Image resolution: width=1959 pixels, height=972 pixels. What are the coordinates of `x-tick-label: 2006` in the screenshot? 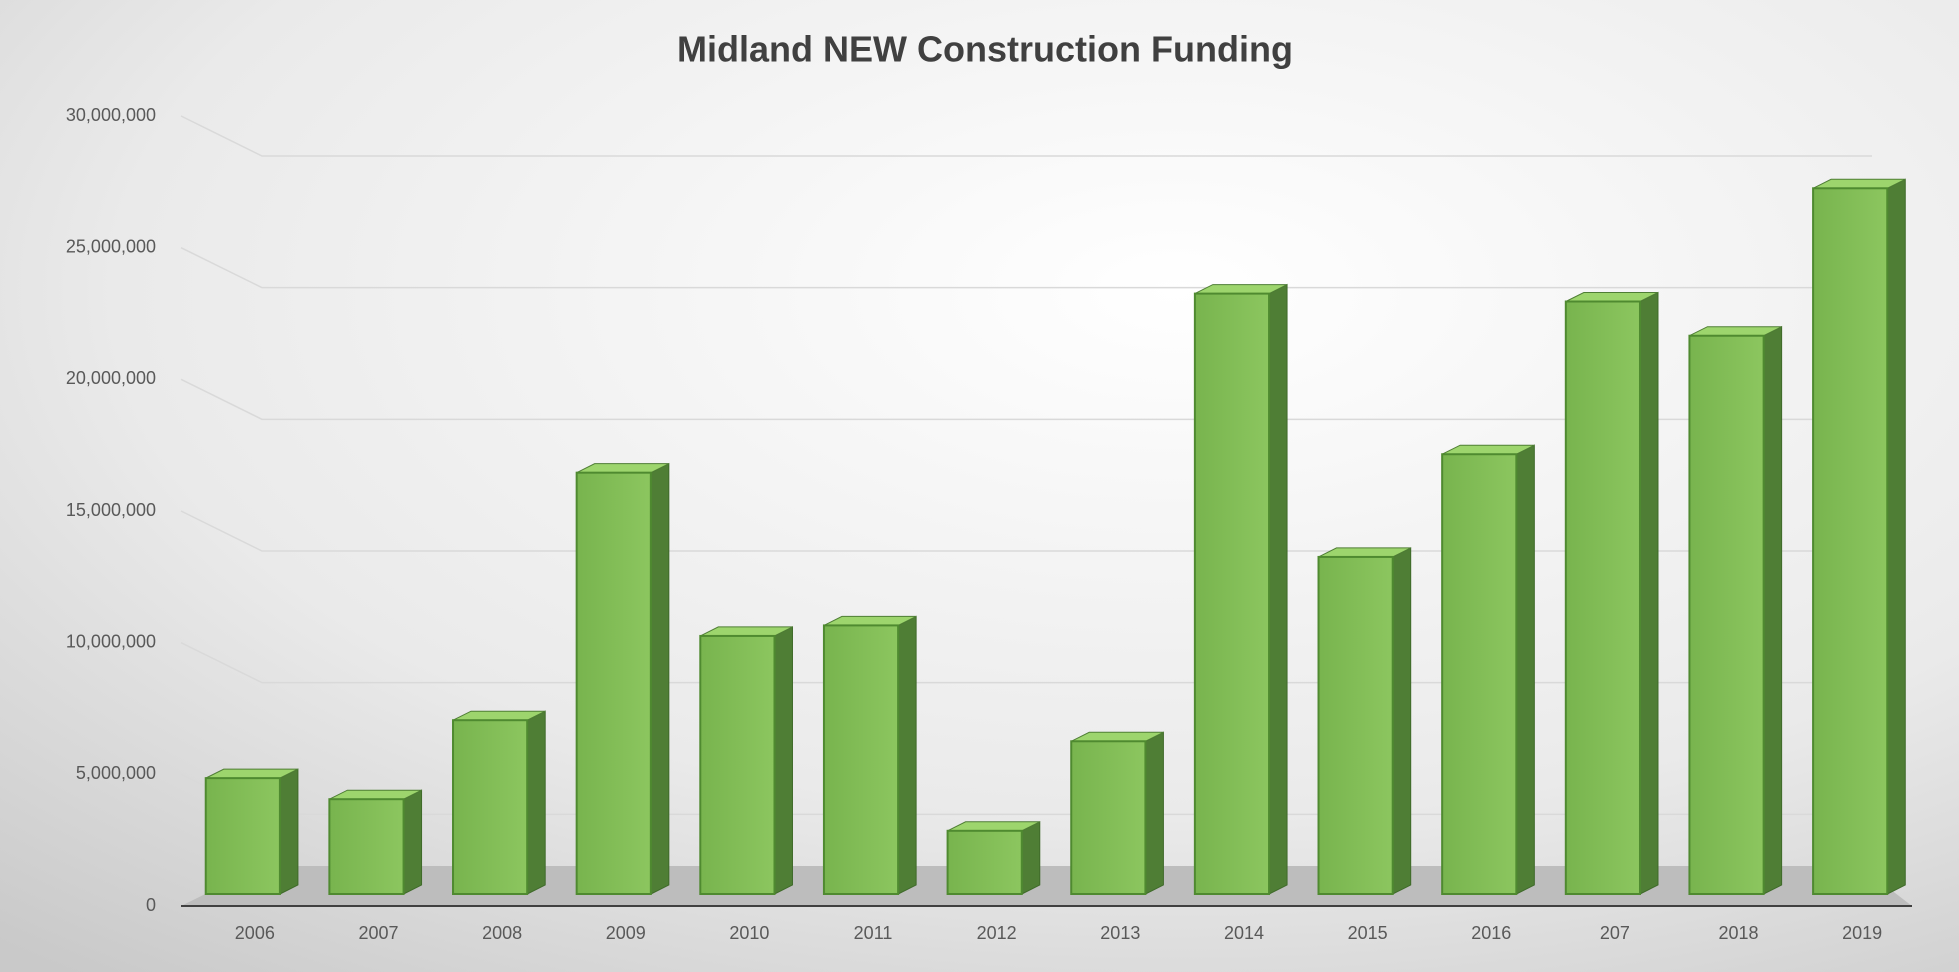 It's located at (255, 933).